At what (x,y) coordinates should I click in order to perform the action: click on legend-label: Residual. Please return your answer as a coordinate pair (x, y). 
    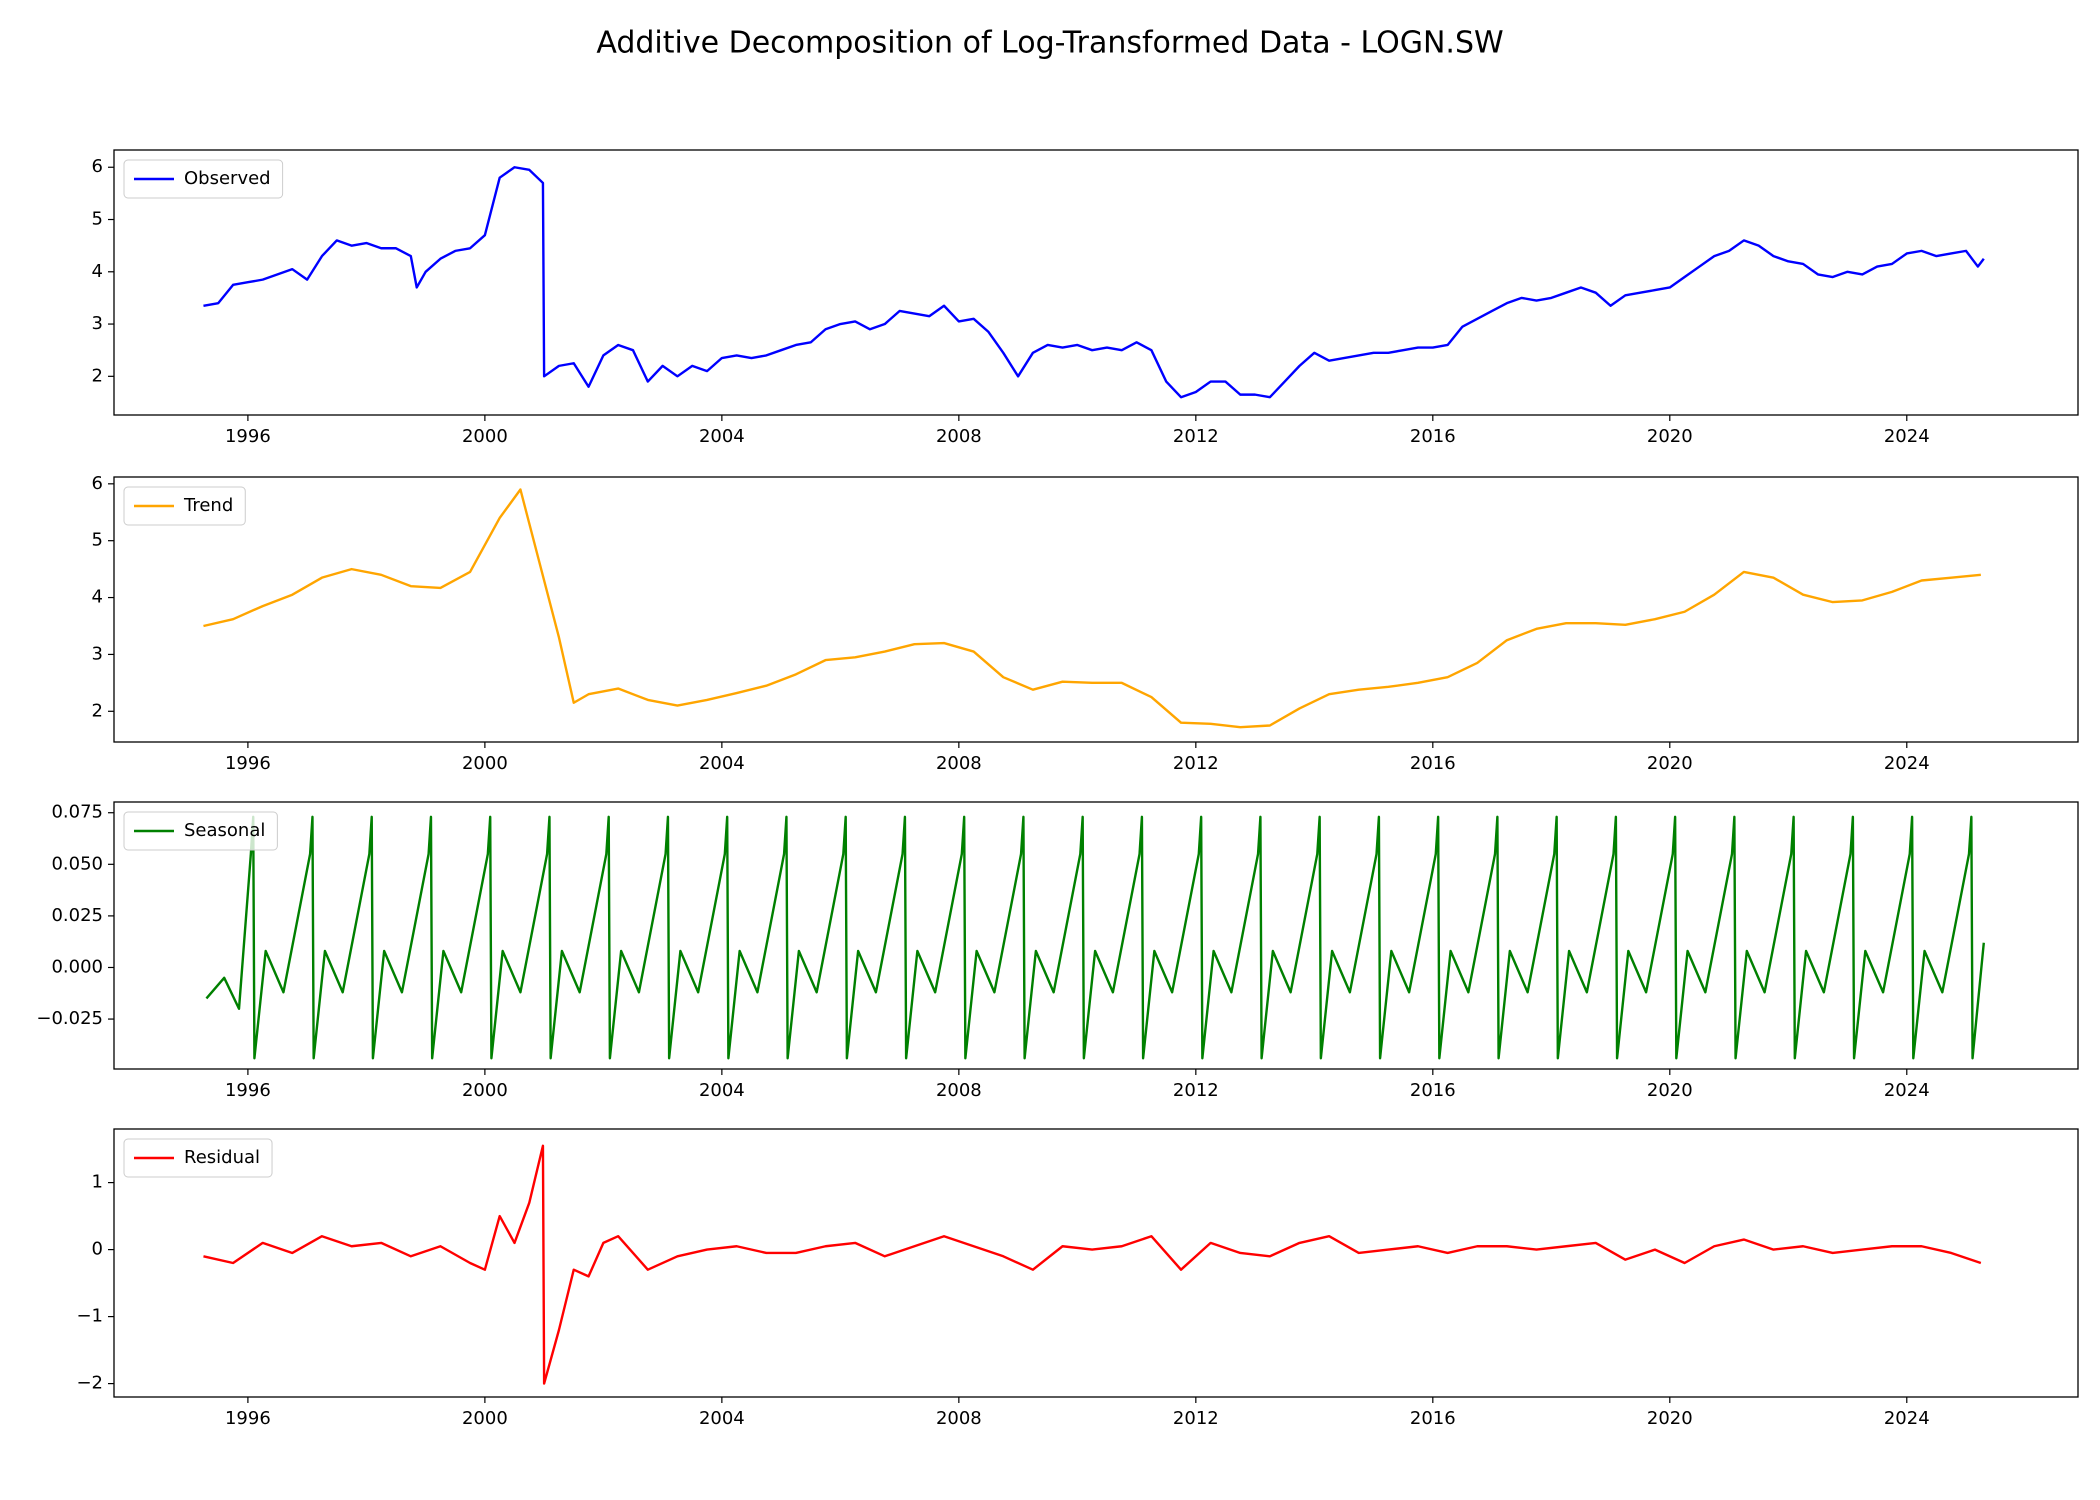
    Looking at the image, I should click on (222, 1157).